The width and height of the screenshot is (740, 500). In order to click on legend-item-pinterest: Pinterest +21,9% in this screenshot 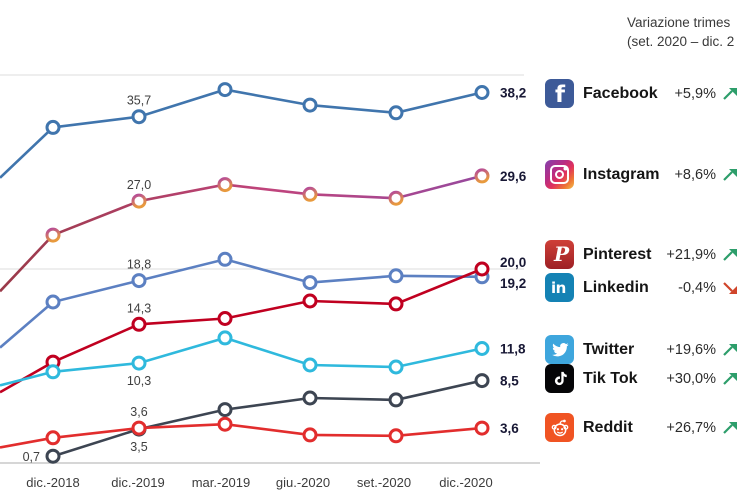, I will do `click(641, 254)`.